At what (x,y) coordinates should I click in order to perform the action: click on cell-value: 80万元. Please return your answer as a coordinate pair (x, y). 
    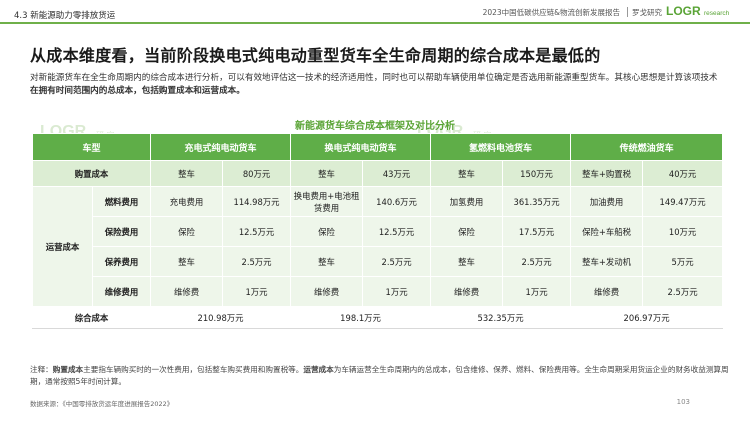
    Looking at the image, I should click on (257, 173).